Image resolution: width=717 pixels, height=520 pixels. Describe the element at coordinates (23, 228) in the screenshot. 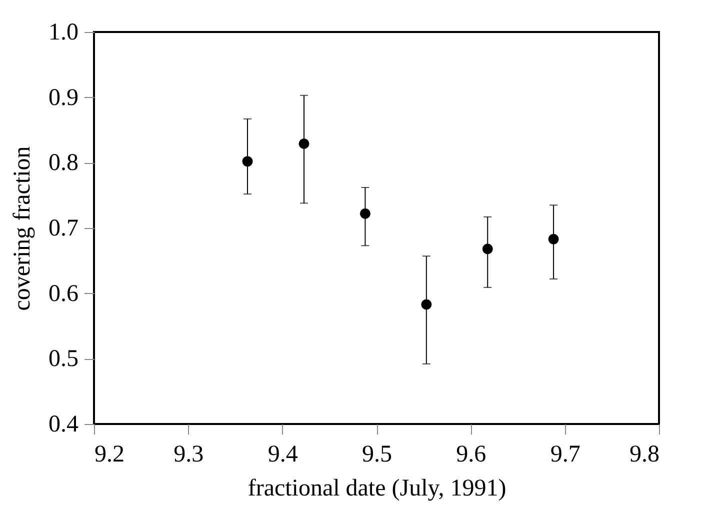

I see `y-axis-title: covering fraction` at that location.